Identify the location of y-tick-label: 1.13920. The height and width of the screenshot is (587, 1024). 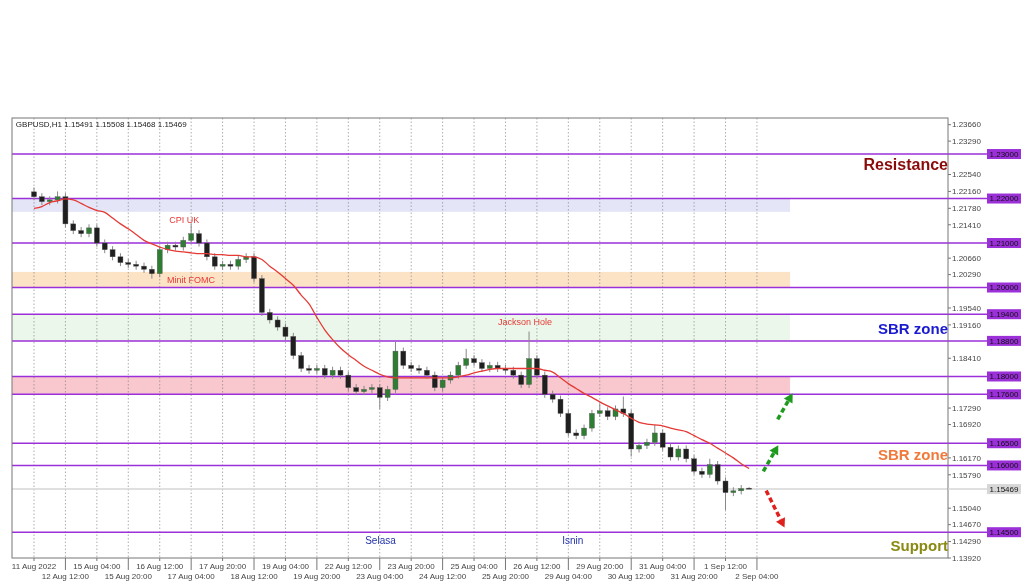
(967, 558).